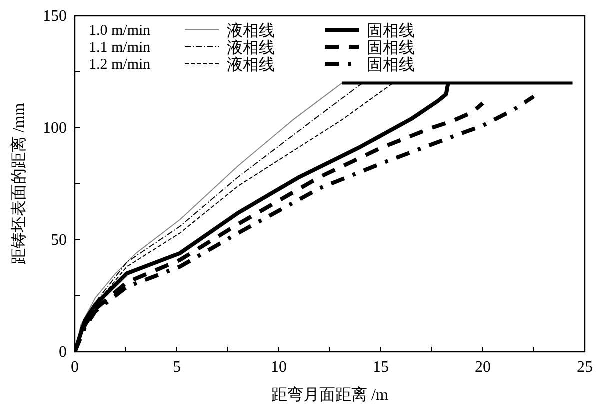 This screenshot has width=600, height=410. Describe the element at coordinates (19, 183) in the screenshot. I see `y-axis-title: 距铸坯表面的距离 /mm` at that location.